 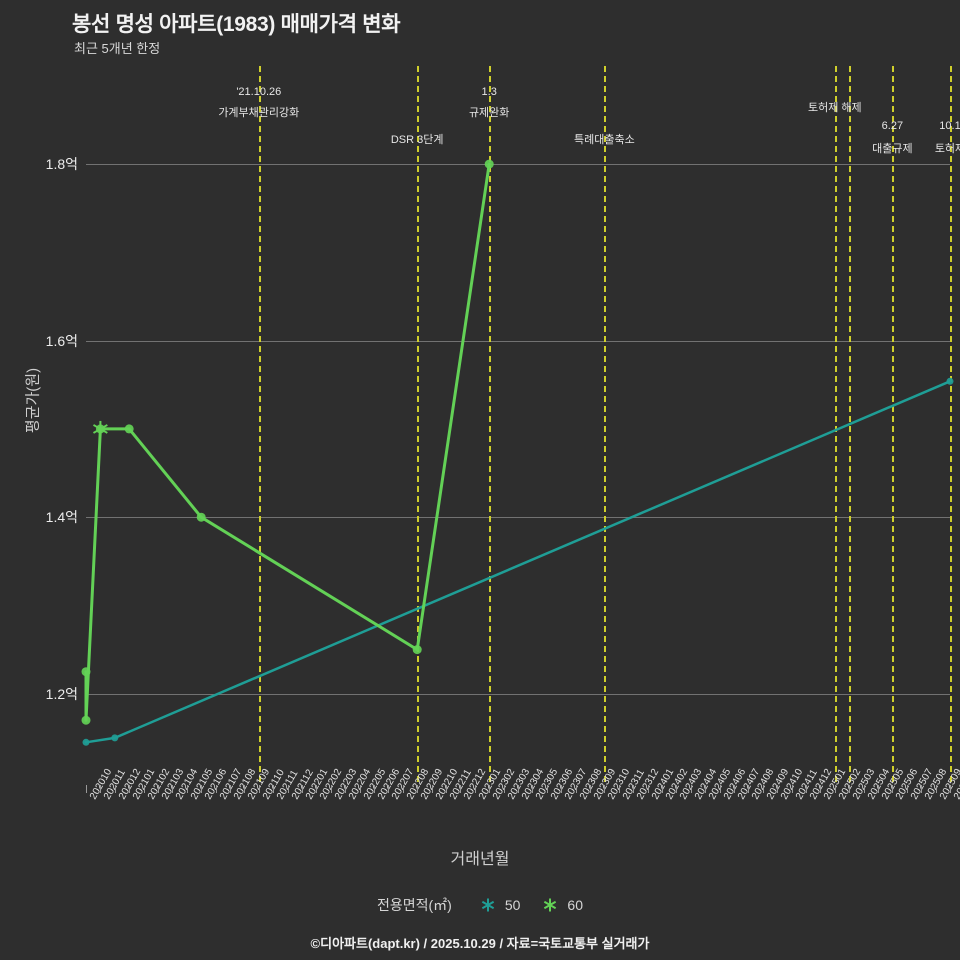 I want to click on page-title: 봉선 명성 아파트(1983) 매매가격 변화, so click(x=236, y=24).